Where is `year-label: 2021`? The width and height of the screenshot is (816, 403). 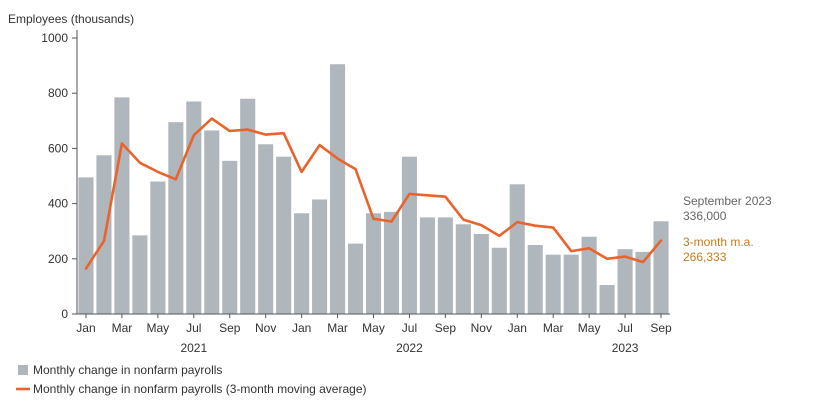 year-label: 2021 is located at coordinates (193, 348).